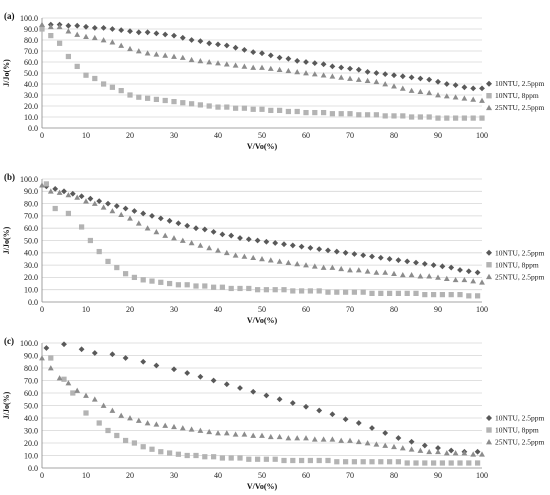 The image size is (550, 495). Describe the element at coordinates (350, 135) in the screenshot. I see `x-tick-label: 70` at that location.